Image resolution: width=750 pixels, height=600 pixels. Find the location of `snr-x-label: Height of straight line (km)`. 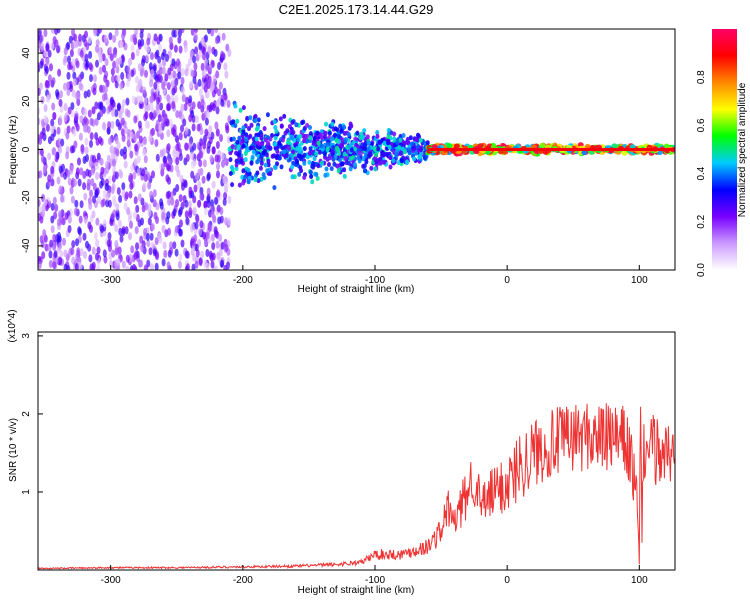

snr-x-label: Height of straight line (km) is located at coordinates (356, 590).